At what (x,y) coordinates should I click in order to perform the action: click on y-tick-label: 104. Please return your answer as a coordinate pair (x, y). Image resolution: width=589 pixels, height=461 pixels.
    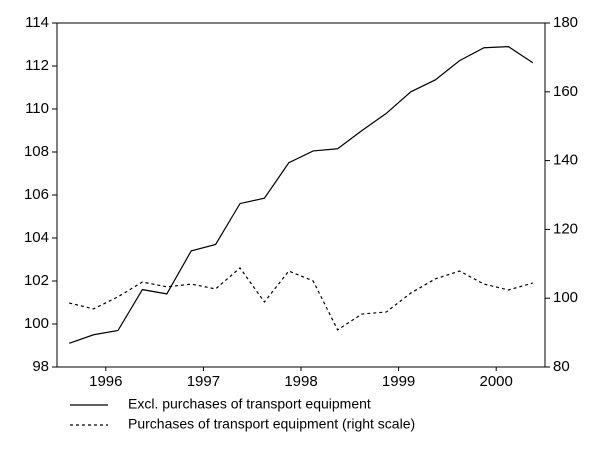
    Looking at the image, I should click on (36, 237).